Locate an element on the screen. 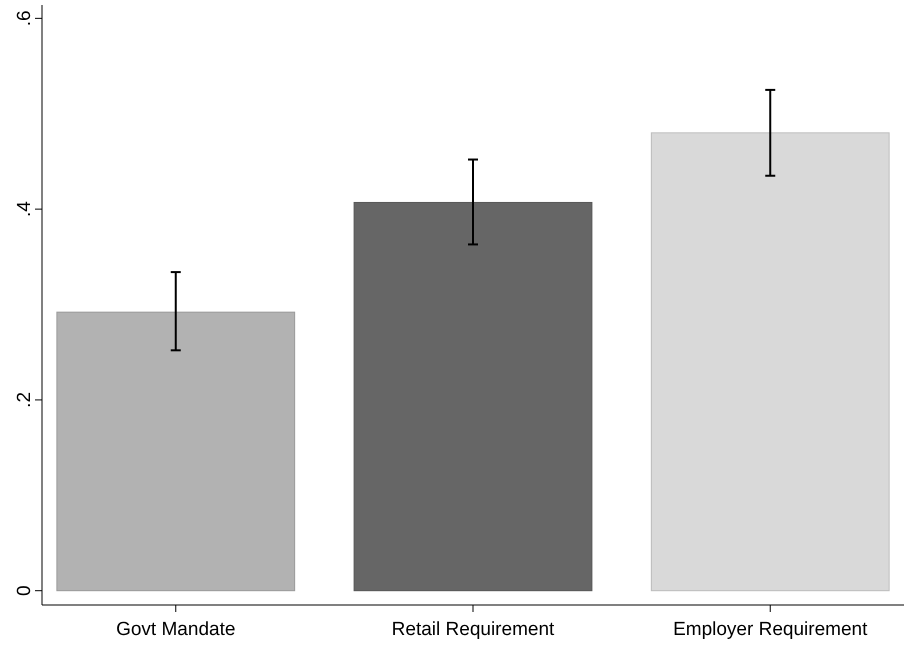  bar is located at coordinates (176, 452).